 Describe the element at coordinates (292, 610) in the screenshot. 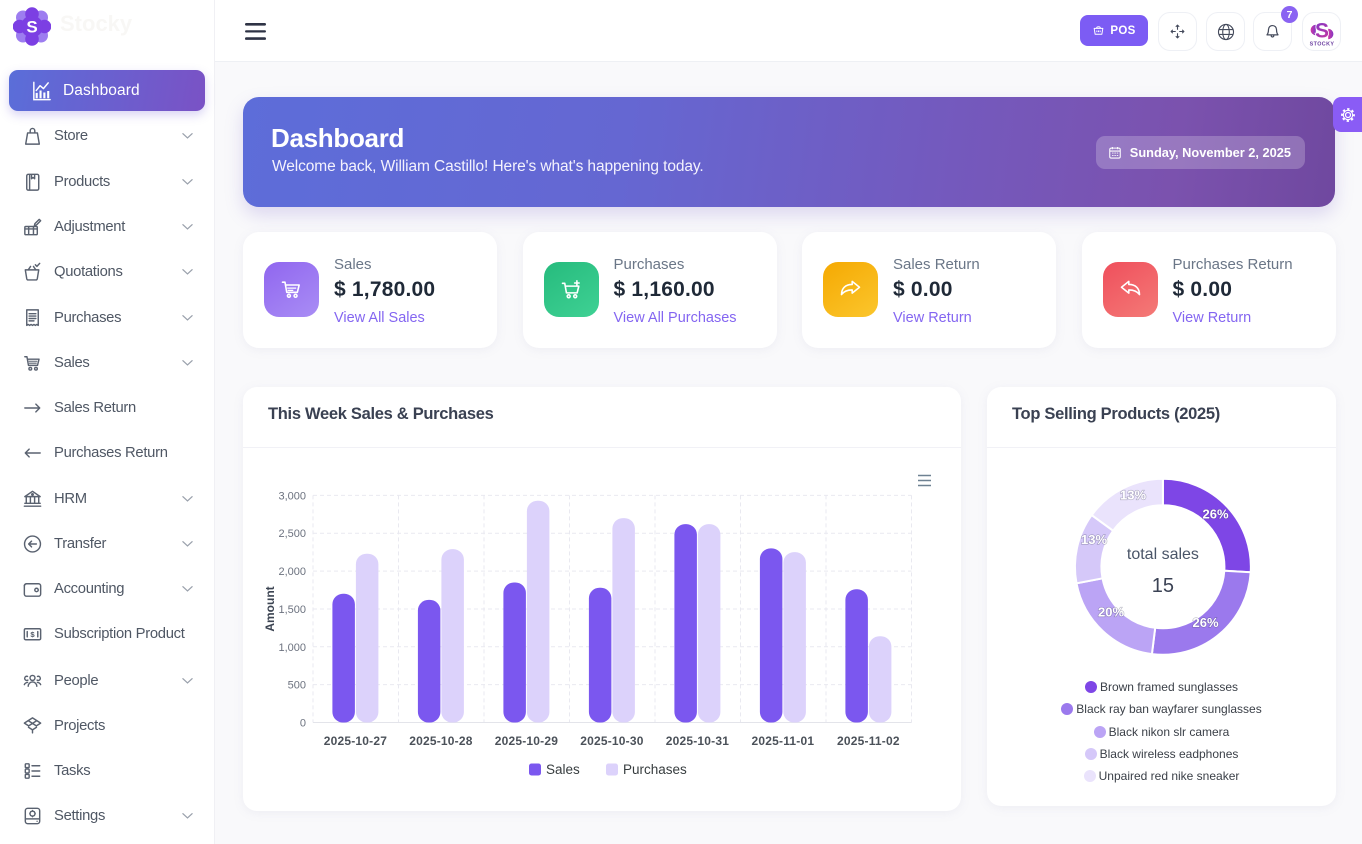

I see `svg-text: 1,500` at that location.